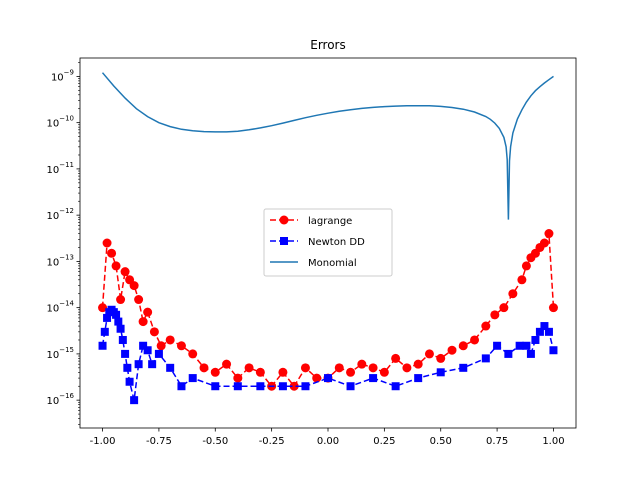 The width and height of the screenshot is (640, 480). What do you see at coordinates (284, 241) in the screenshot?
I see `legend-marker` at bounding box center [284, 241].